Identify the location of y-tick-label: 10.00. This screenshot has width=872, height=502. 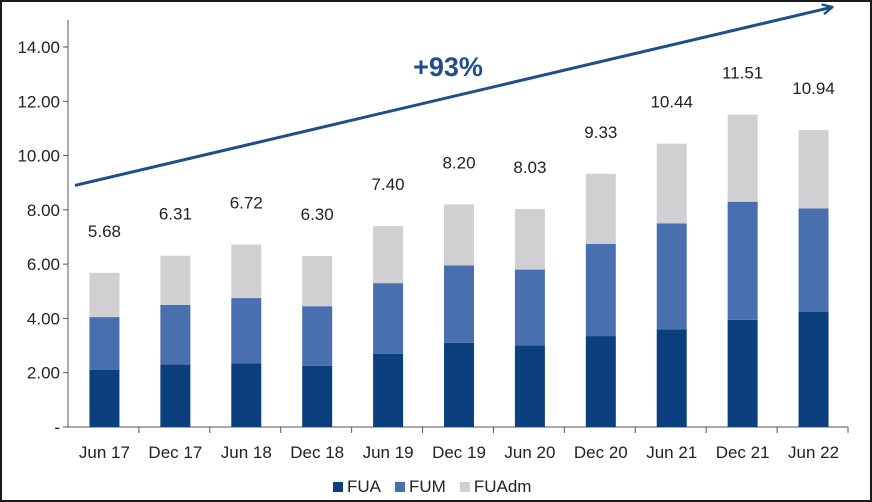
(38, 156).